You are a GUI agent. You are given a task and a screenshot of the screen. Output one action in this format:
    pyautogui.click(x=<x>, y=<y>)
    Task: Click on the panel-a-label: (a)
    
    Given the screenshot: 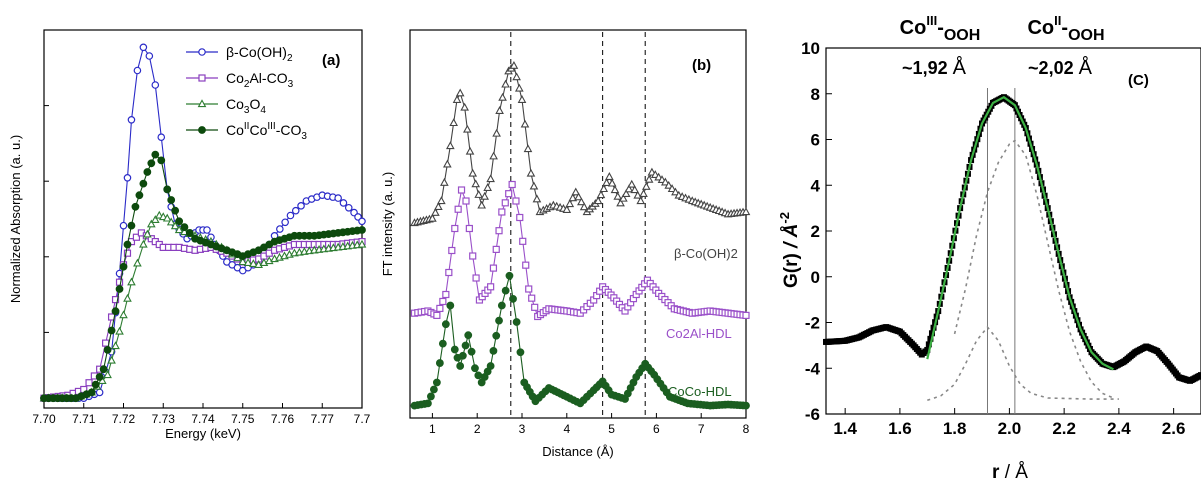 What is the action you would take?
    pyautogui.click(x=331, y=60)
    